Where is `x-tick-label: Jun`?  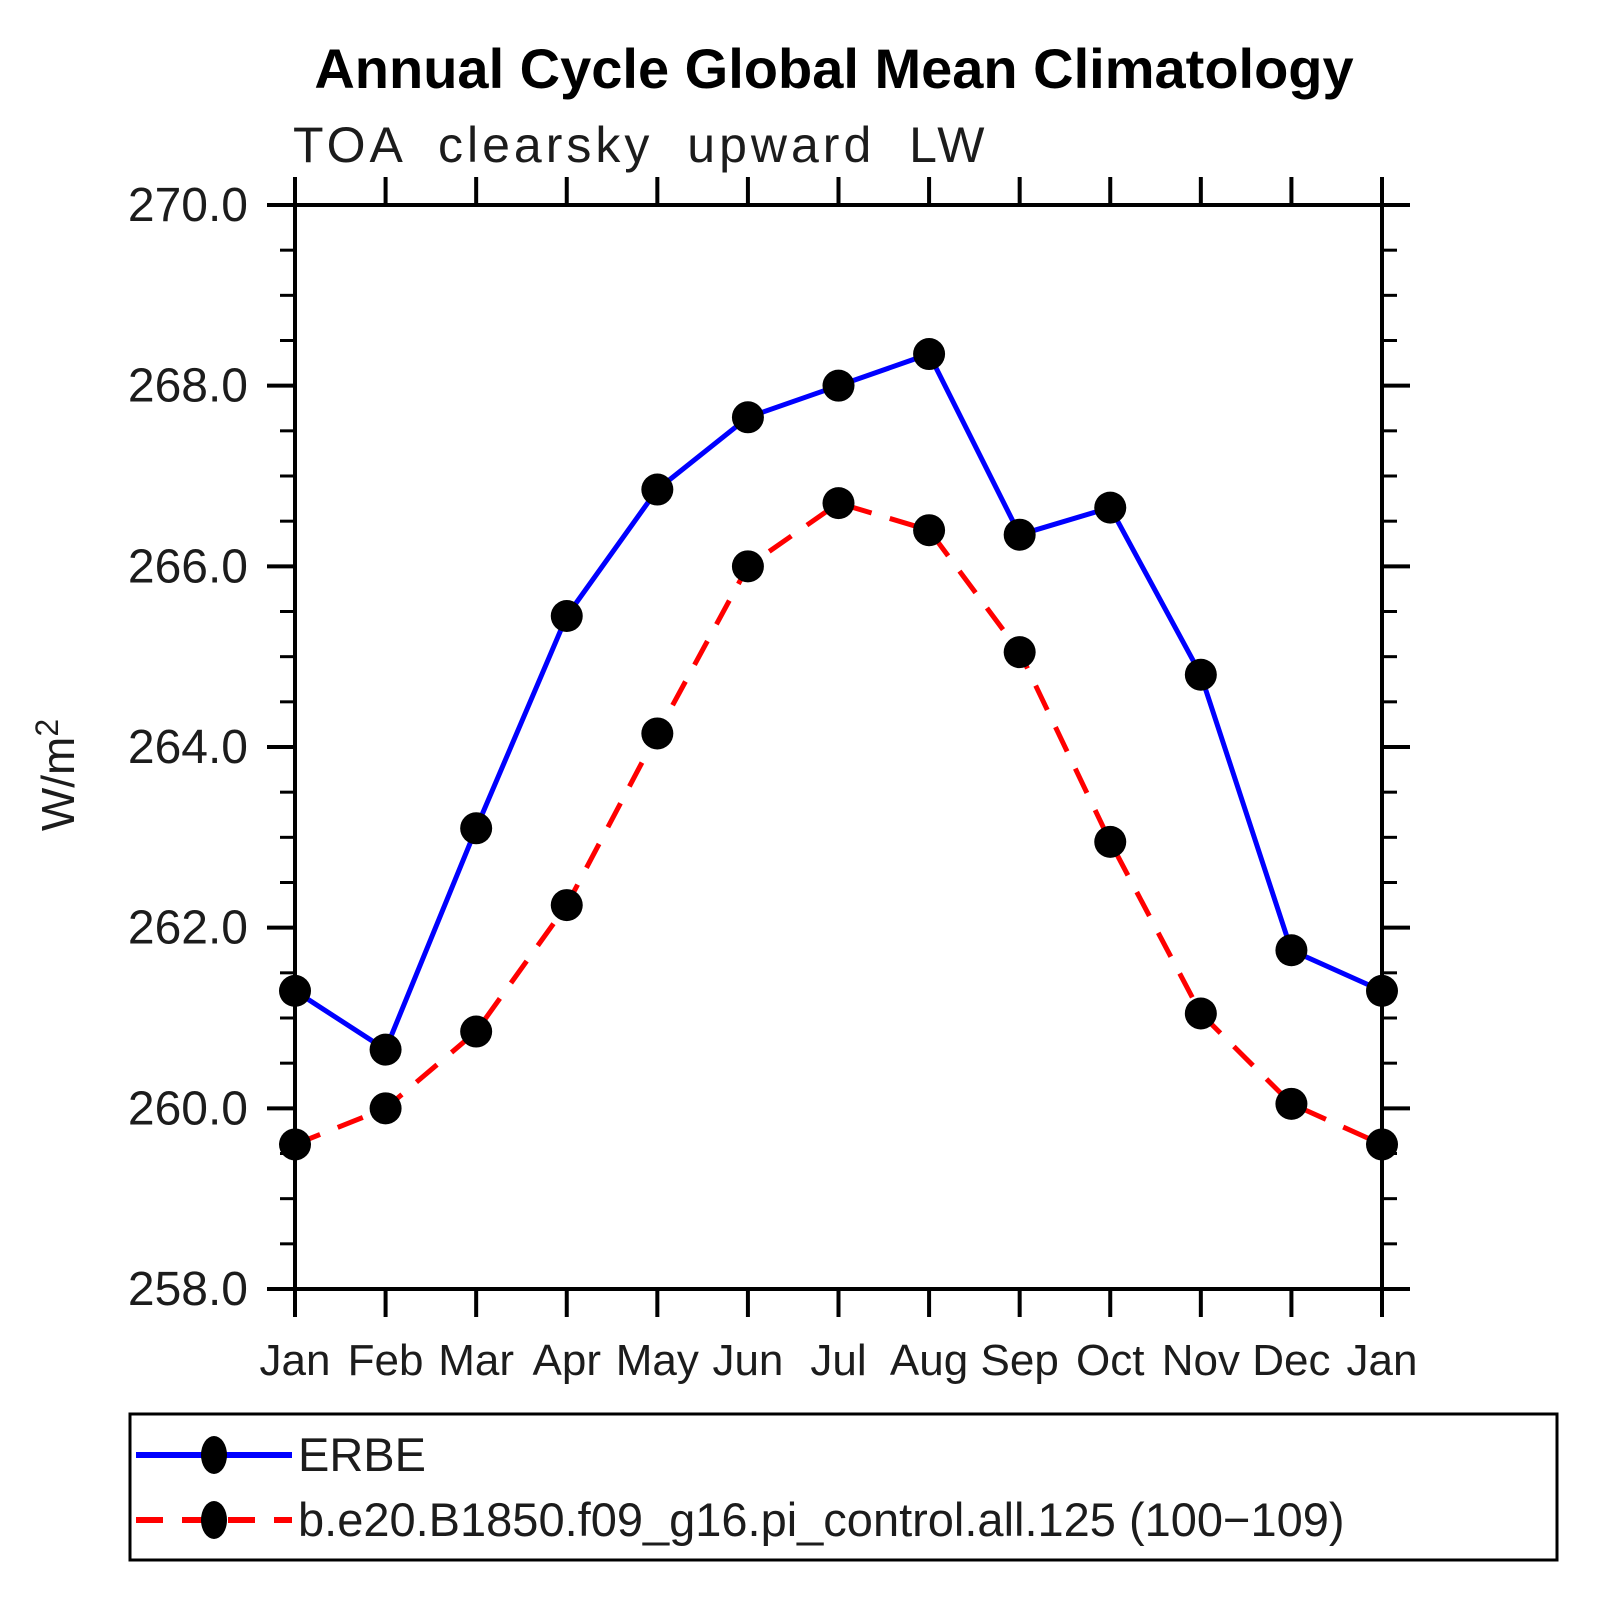
x-tick-label: Jun is located at coordinates (747, 1360).